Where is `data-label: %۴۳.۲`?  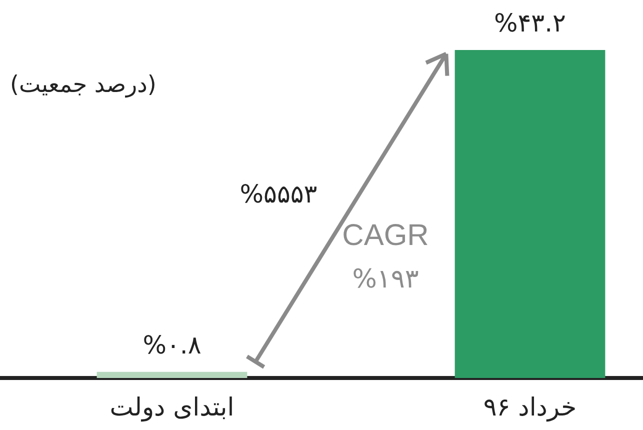 data-label: %۴۳.۲ is located at coordinates (530, 23).